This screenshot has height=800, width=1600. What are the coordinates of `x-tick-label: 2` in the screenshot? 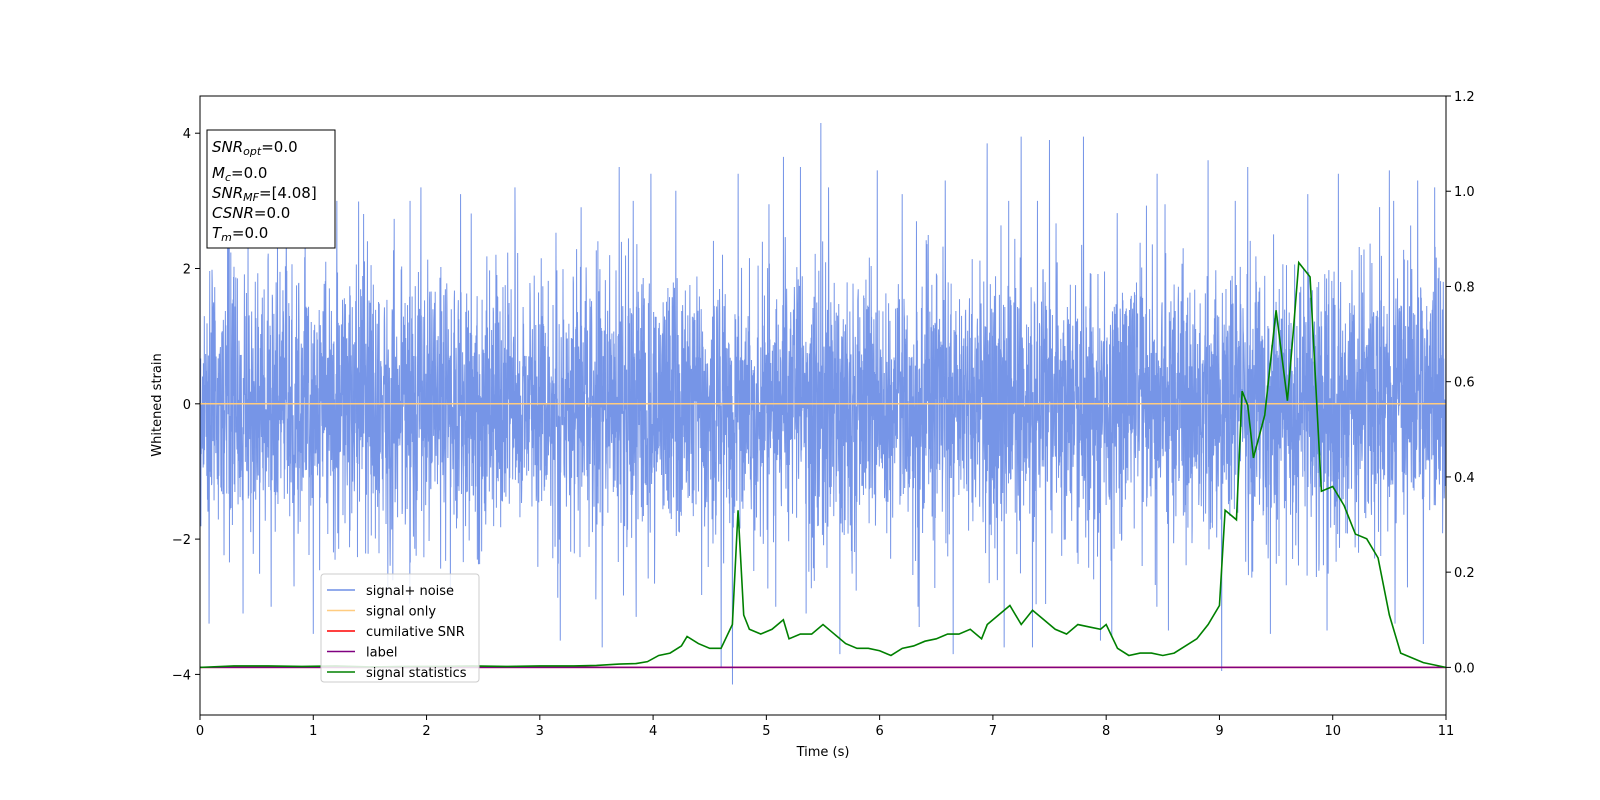 It's located at (426, 731).